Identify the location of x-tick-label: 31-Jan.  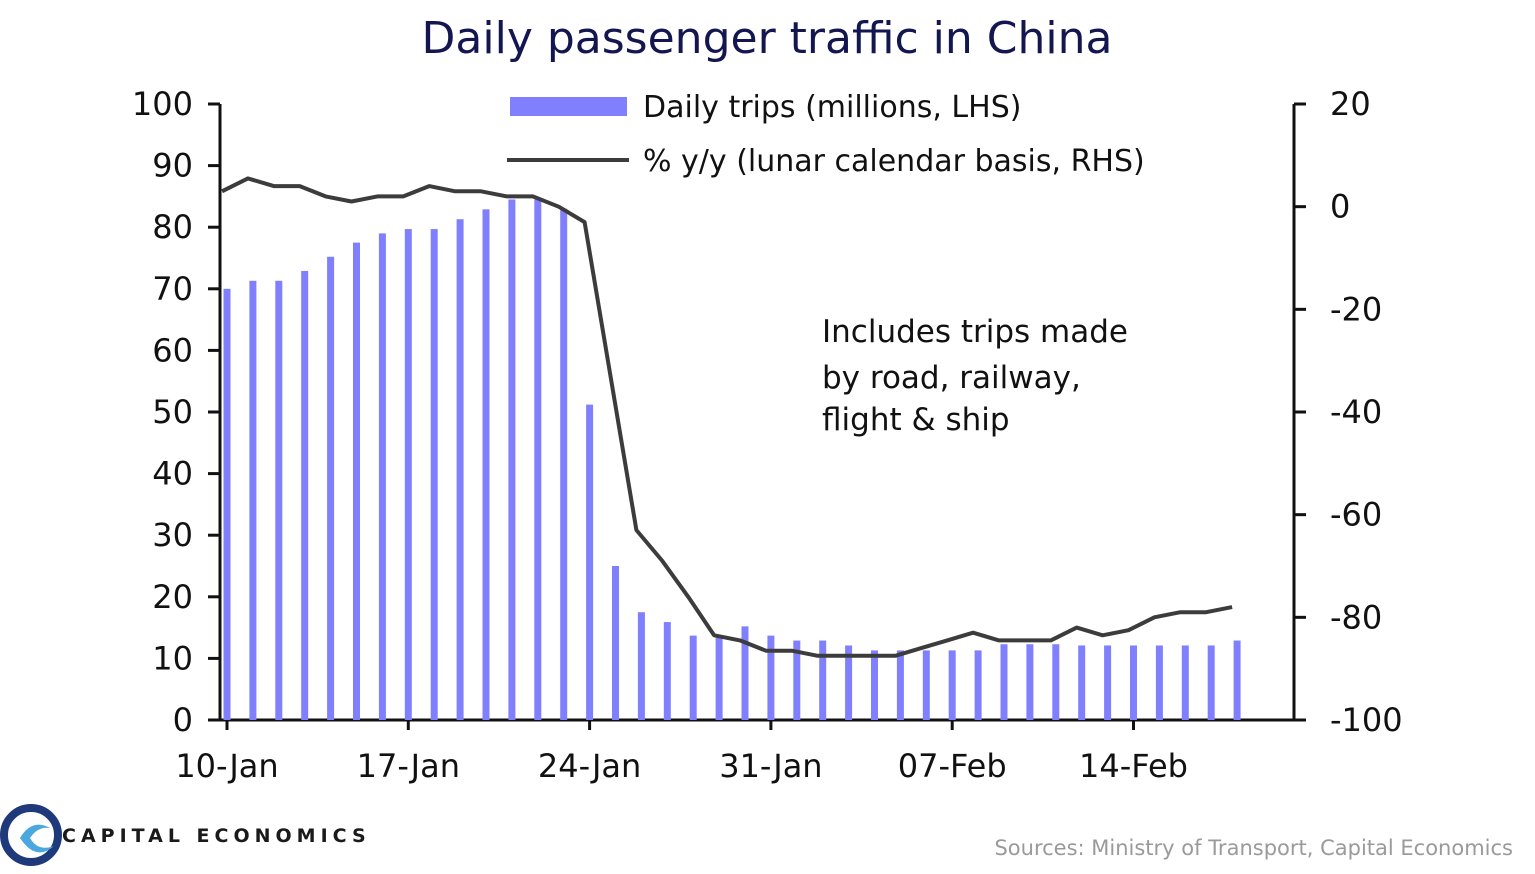
(770, 766).